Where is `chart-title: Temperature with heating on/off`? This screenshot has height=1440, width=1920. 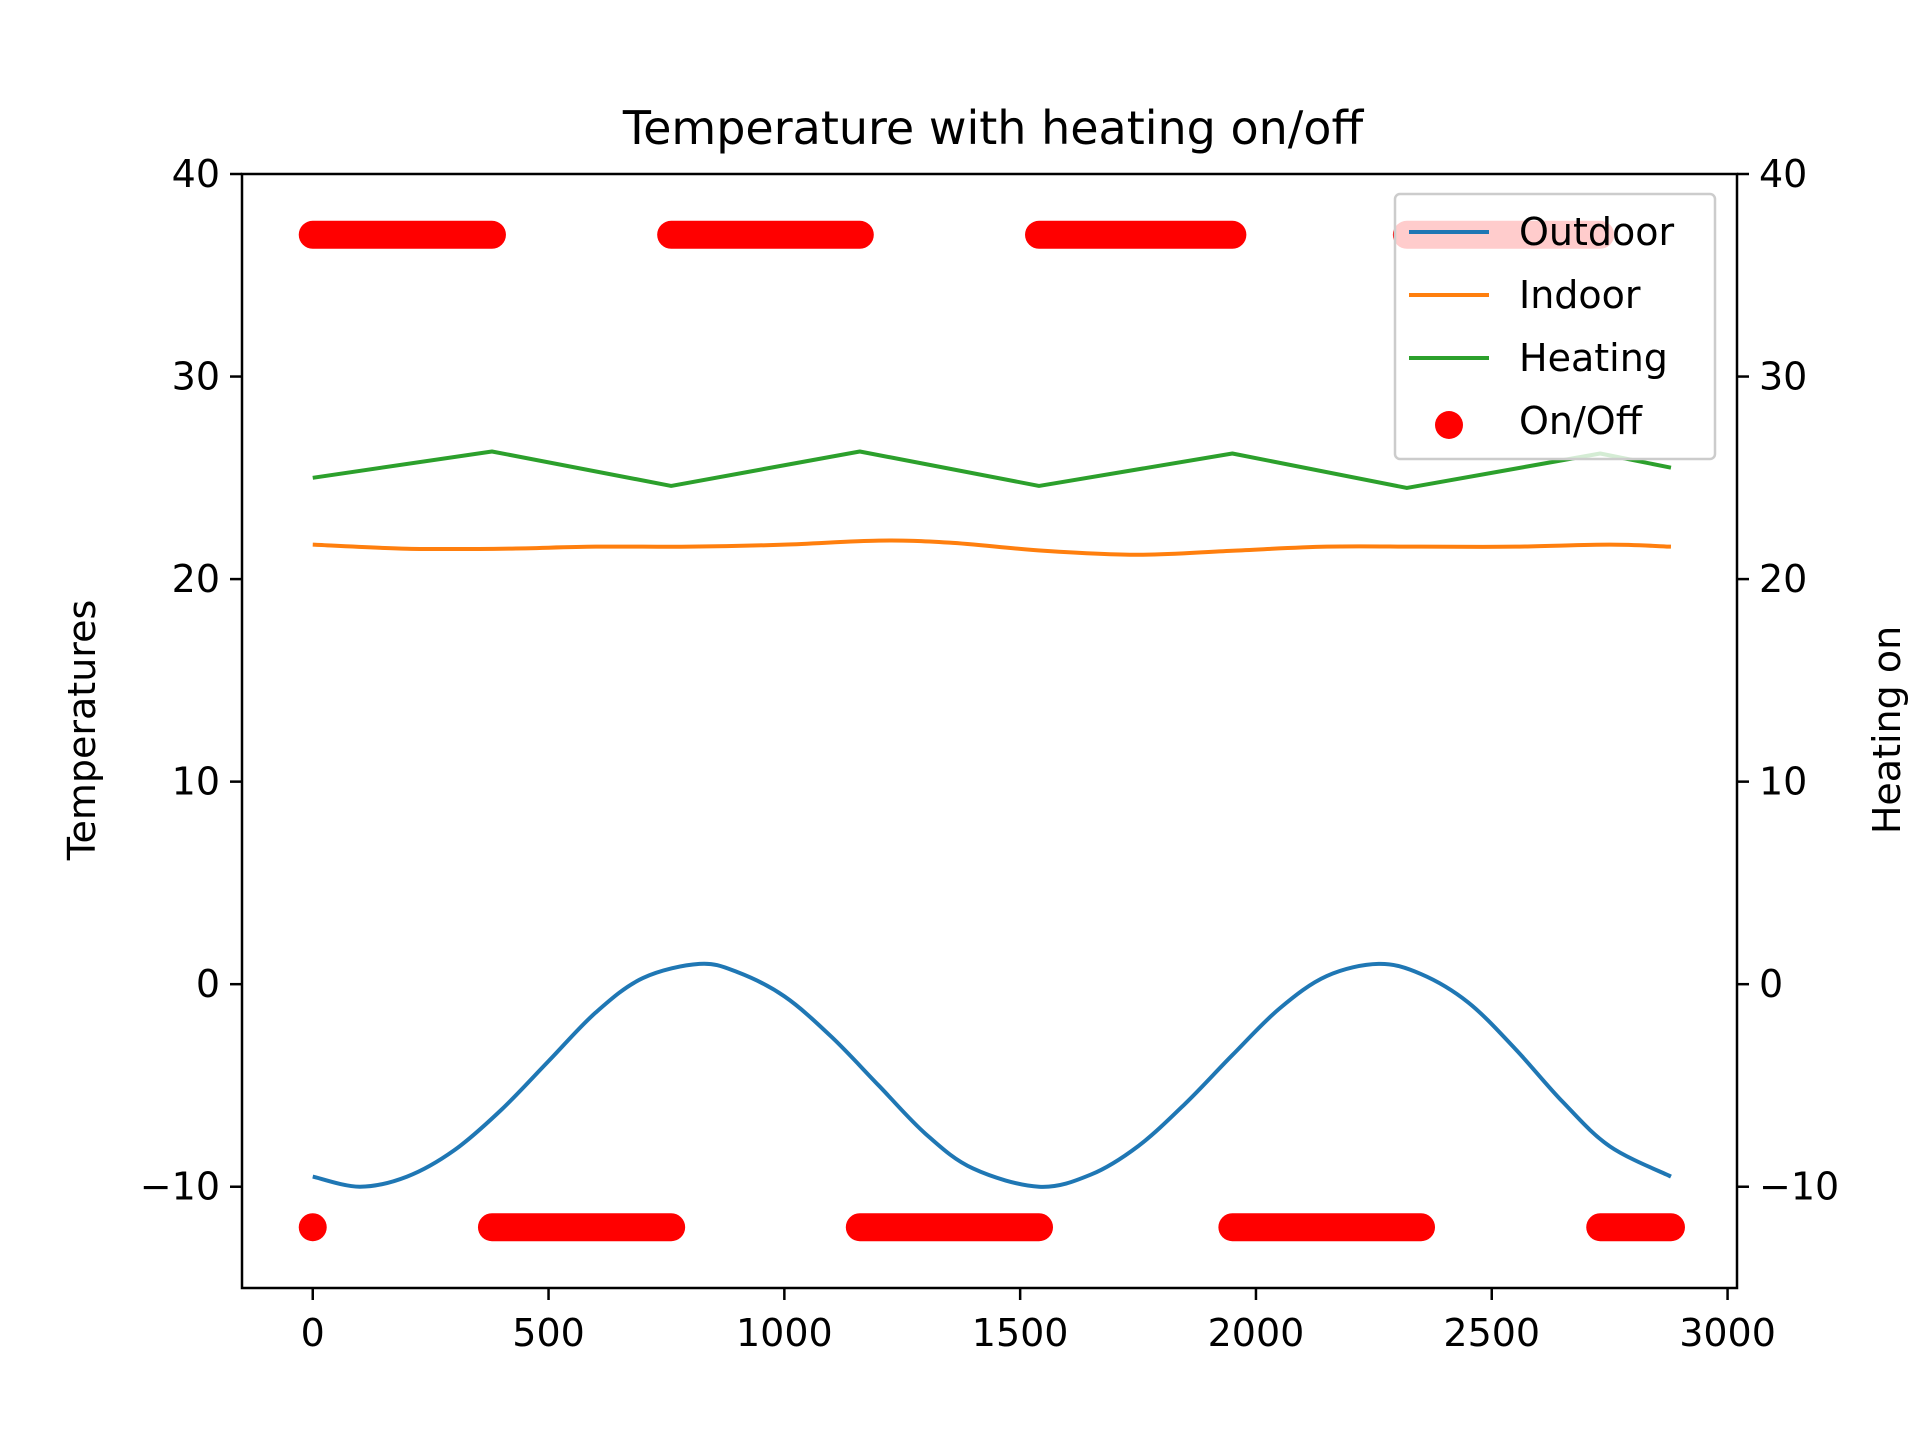
chart-title: Temperature with heating on/off is located at coordinates (993, 128).